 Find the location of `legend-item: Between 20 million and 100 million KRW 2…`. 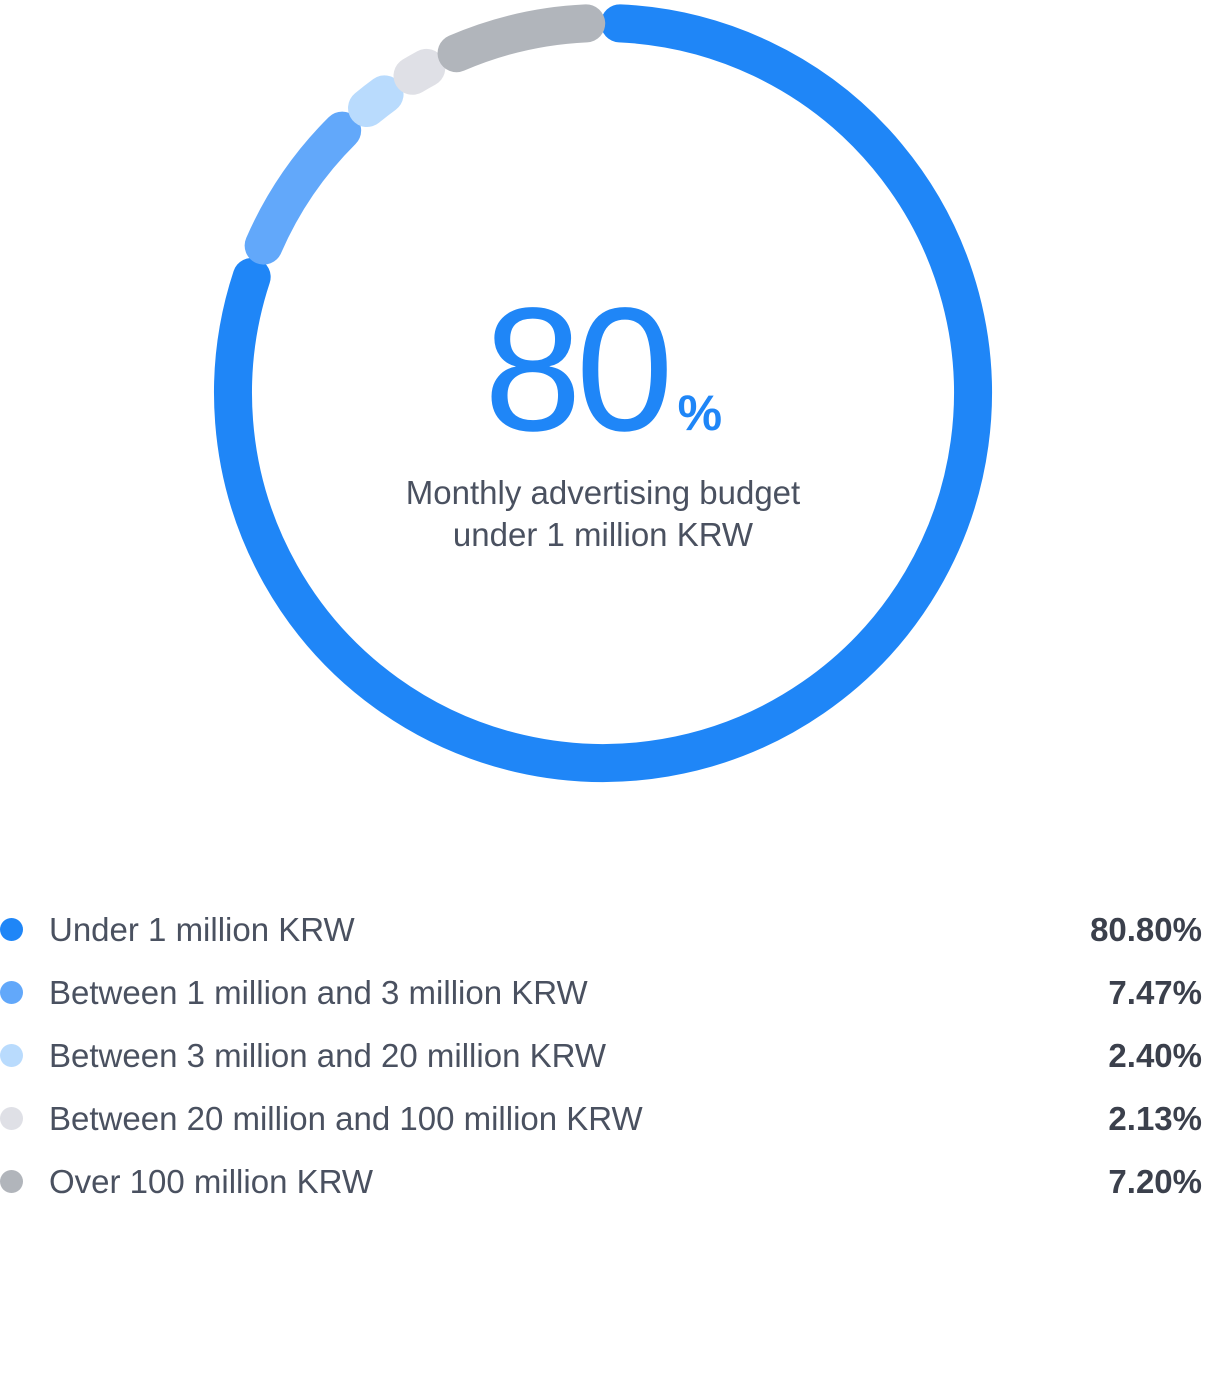

legend-item: Between 20 million and 100 million KRW 2… is located at coordinates (603, 1118).